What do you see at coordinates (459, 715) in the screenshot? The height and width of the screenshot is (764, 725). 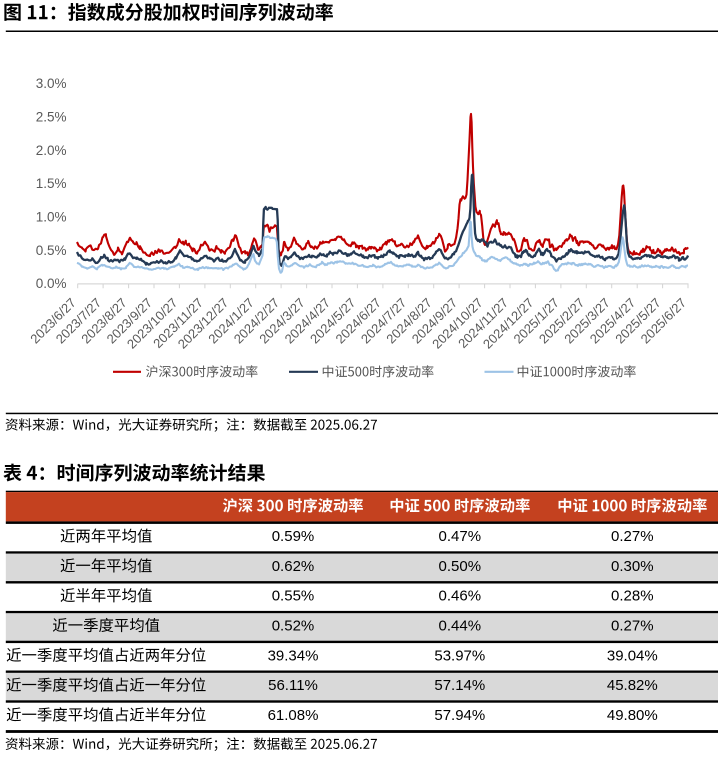 I see `svg-text: 57.94%` at bounding box center [459, 715].